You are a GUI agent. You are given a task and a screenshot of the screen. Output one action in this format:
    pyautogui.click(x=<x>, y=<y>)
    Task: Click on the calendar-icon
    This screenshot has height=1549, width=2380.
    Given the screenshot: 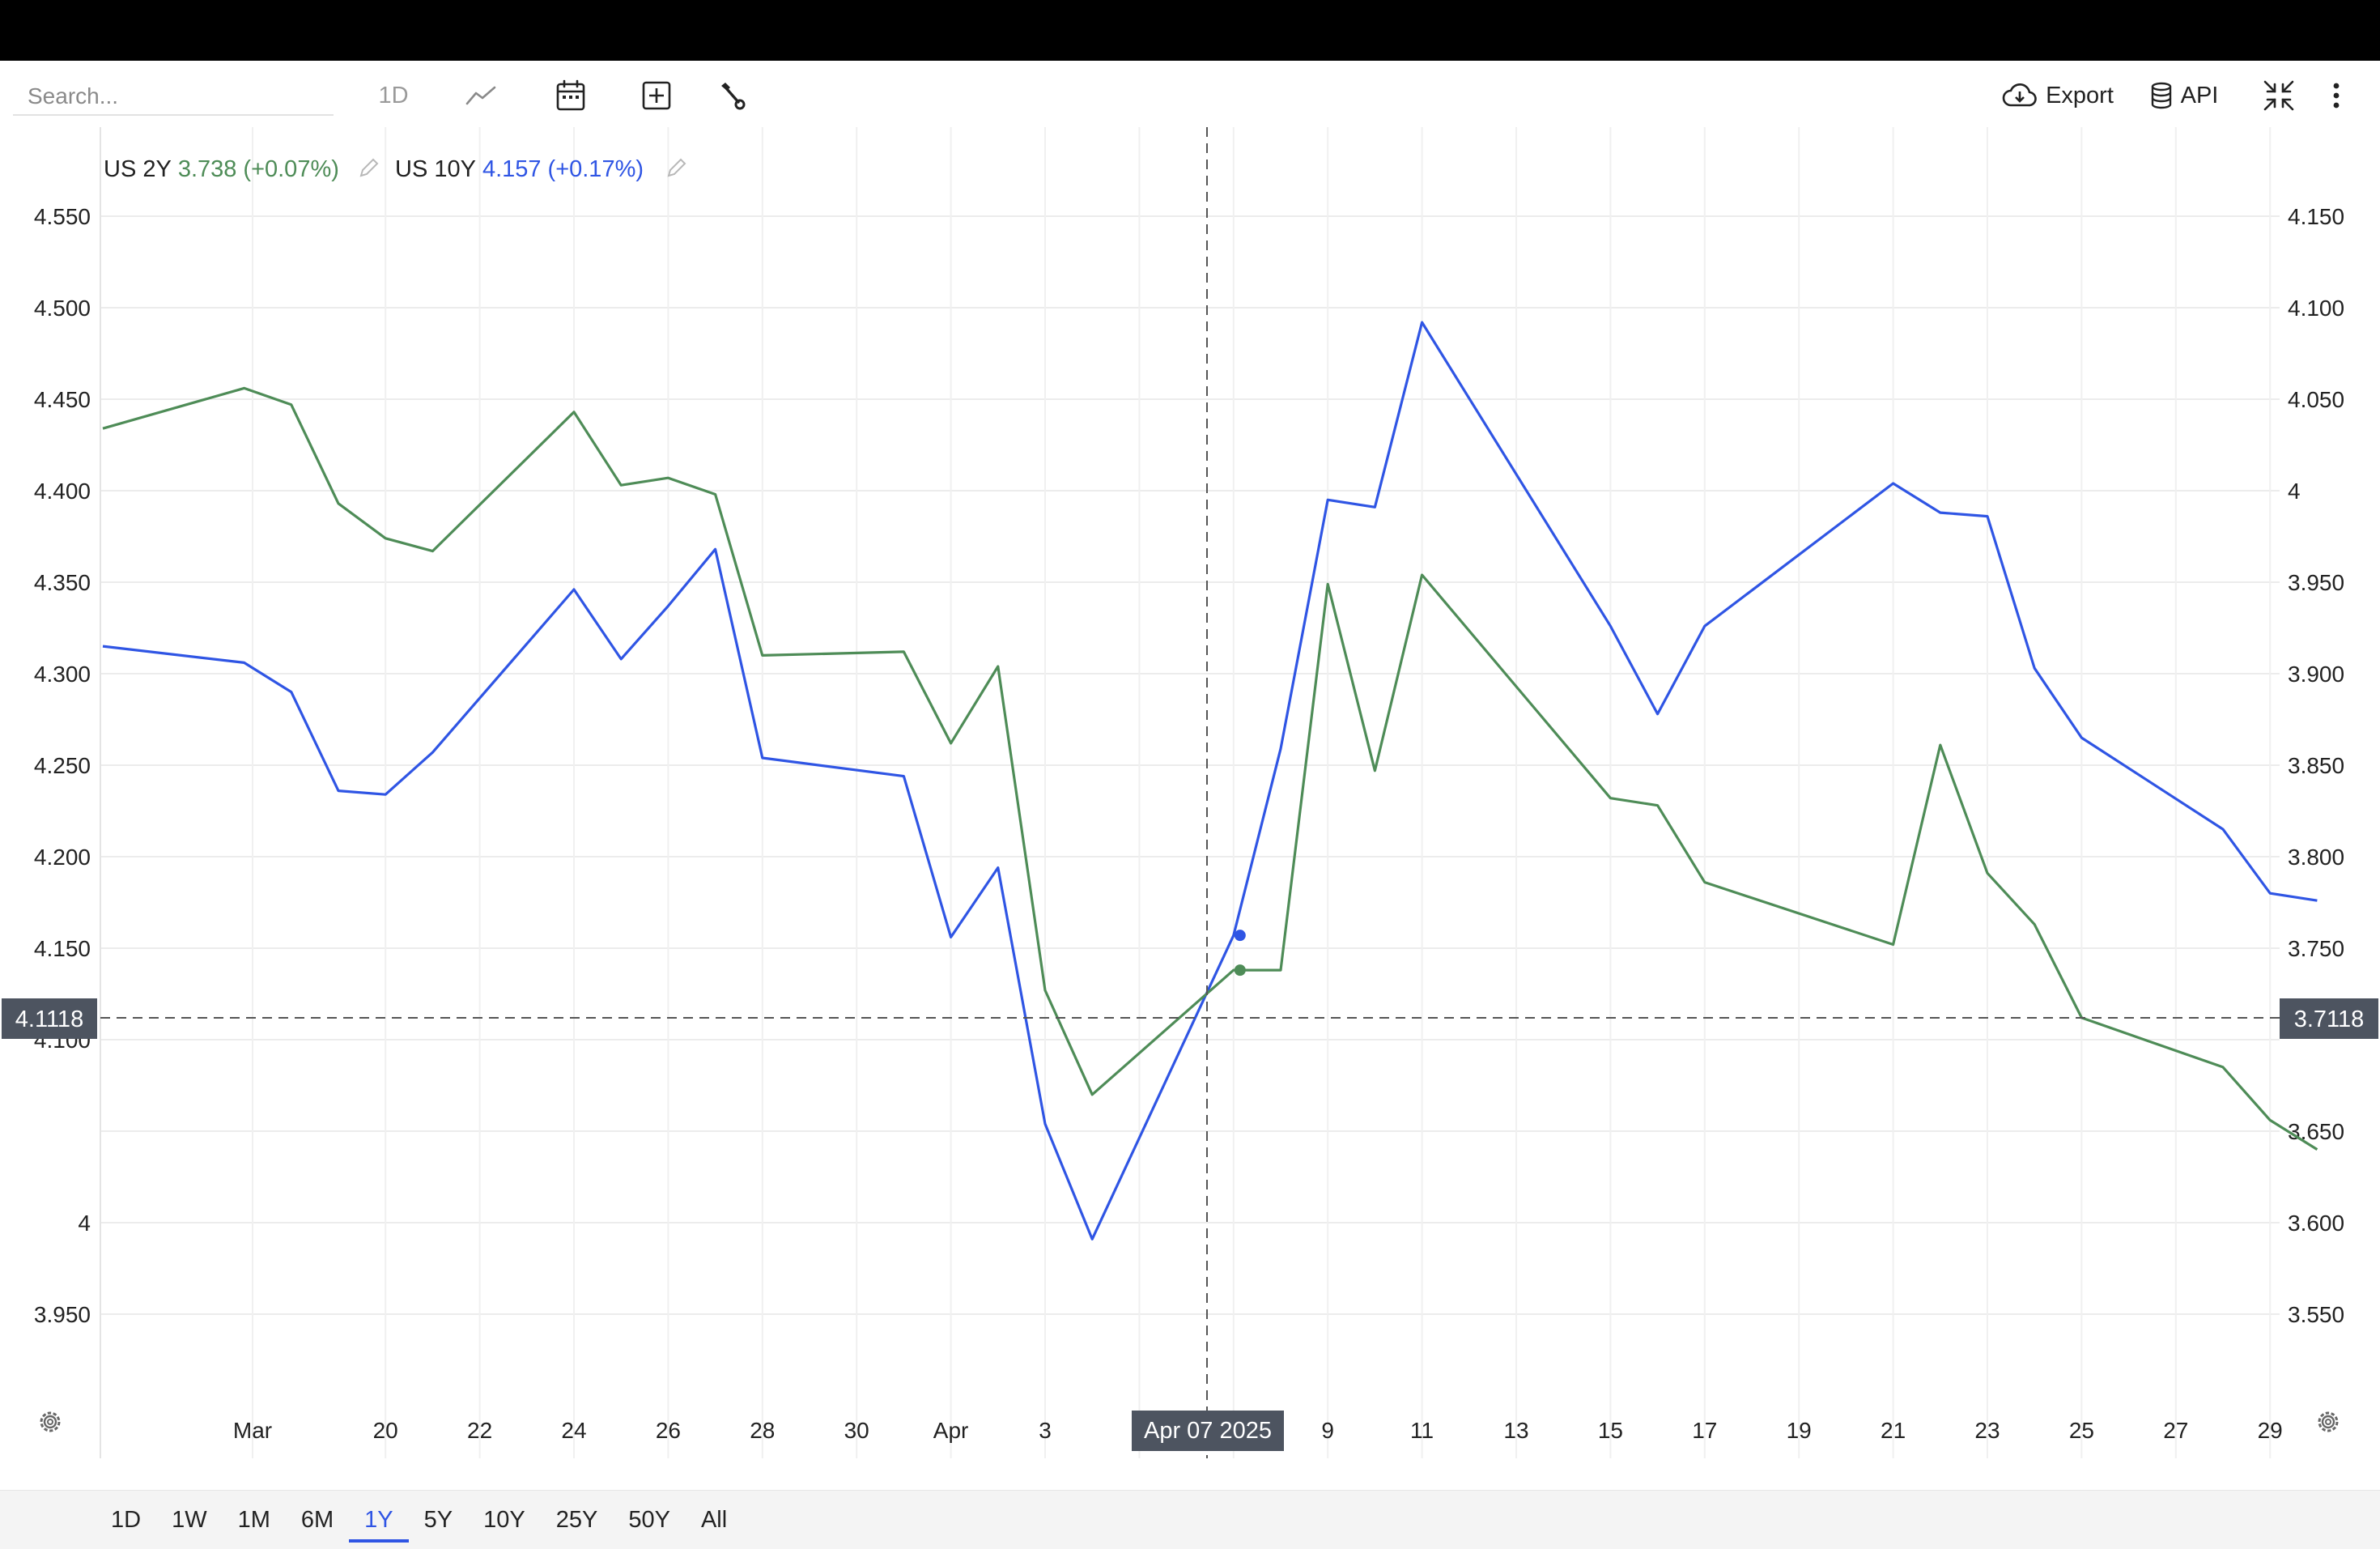 What is the action you would take?
    pyautogui.click(x=570, y=95)
    